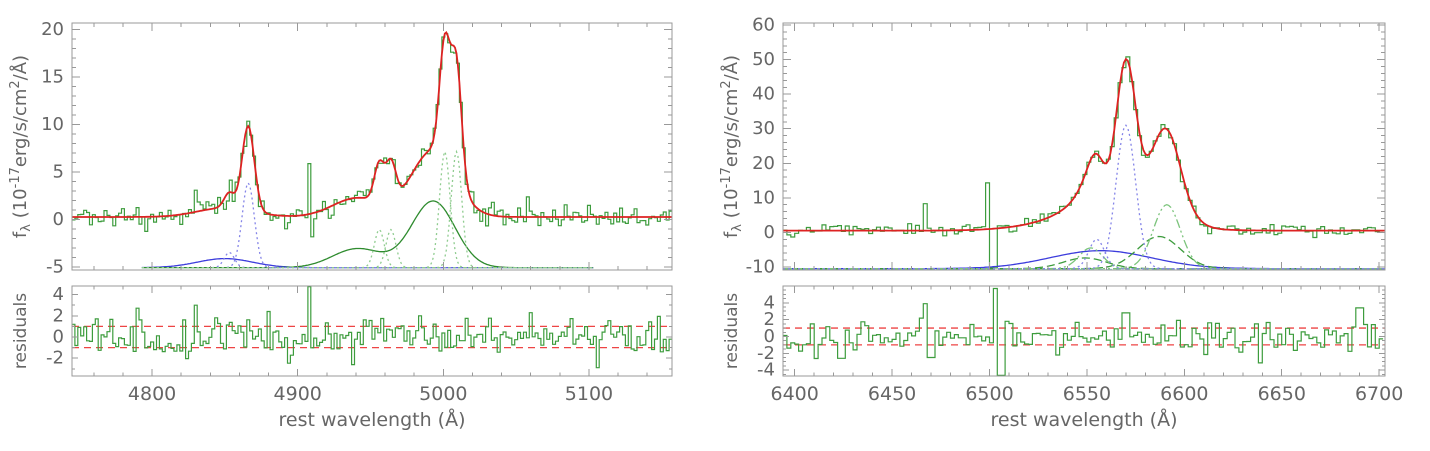 This screenshot has width=1430, height=451. I want to click on x-tick-label: 5100, so click(589, 394).